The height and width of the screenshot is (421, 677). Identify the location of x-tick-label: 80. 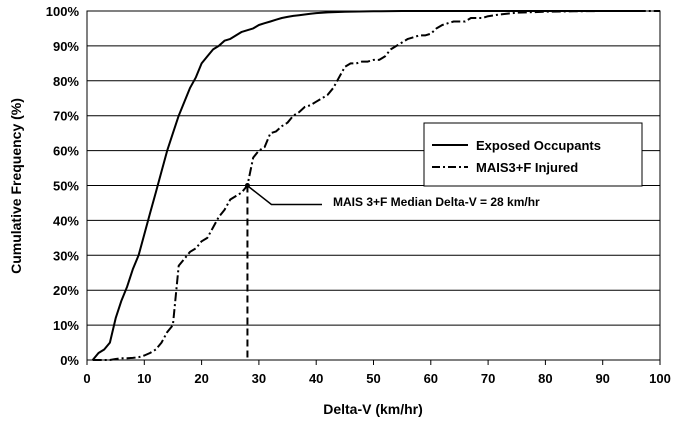
(545, 378).